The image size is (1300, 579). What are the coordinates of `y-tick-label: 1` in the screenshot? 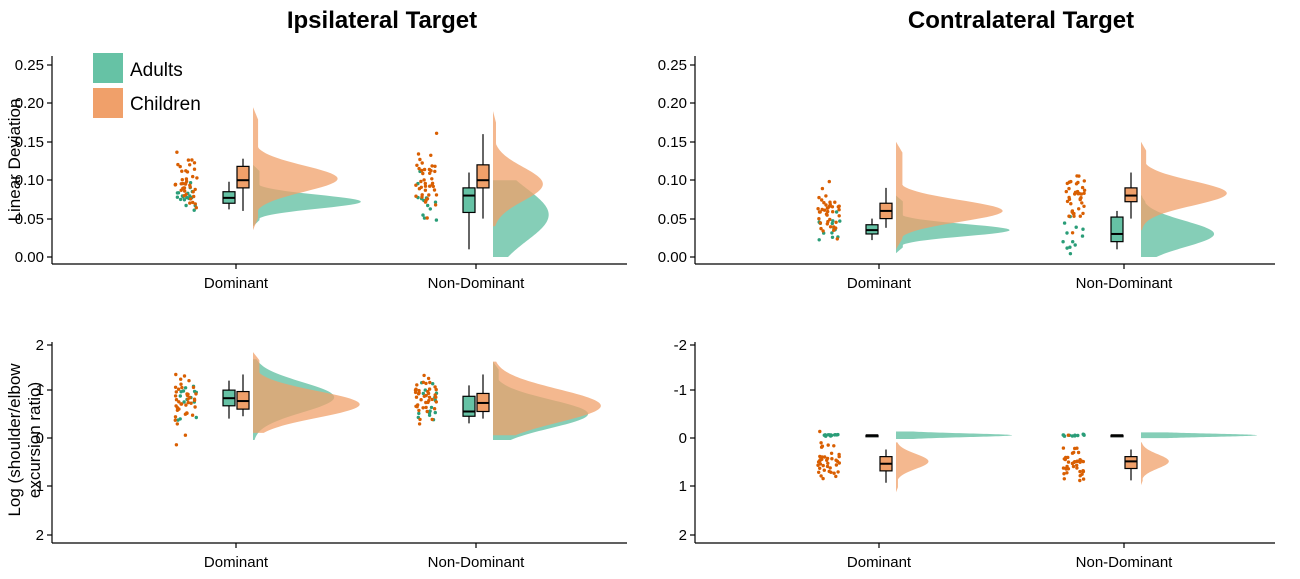 It's located at (683, 486).